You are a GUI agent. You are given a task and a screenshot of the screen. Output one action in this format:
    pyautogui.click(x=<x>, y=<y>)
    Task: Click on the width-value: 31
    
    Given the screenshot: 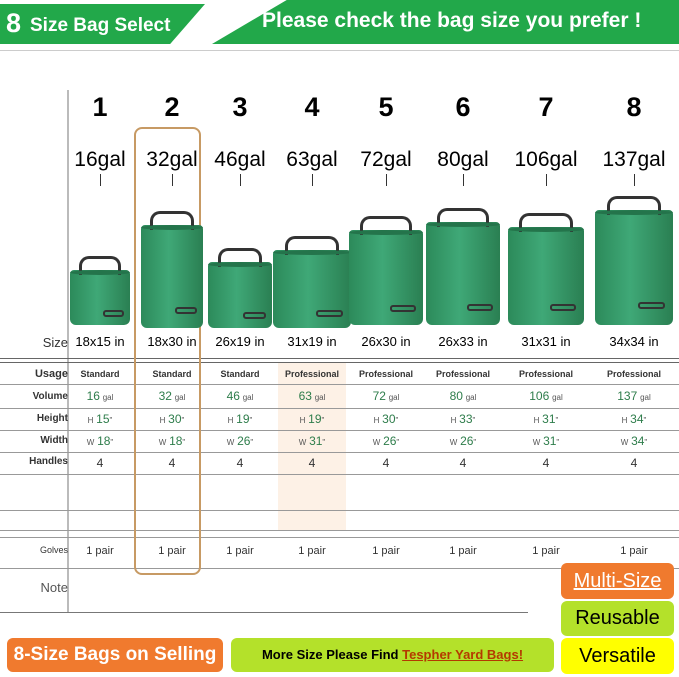 What is the action you would take?
    pyautogui.click(x=550, y=441)
    